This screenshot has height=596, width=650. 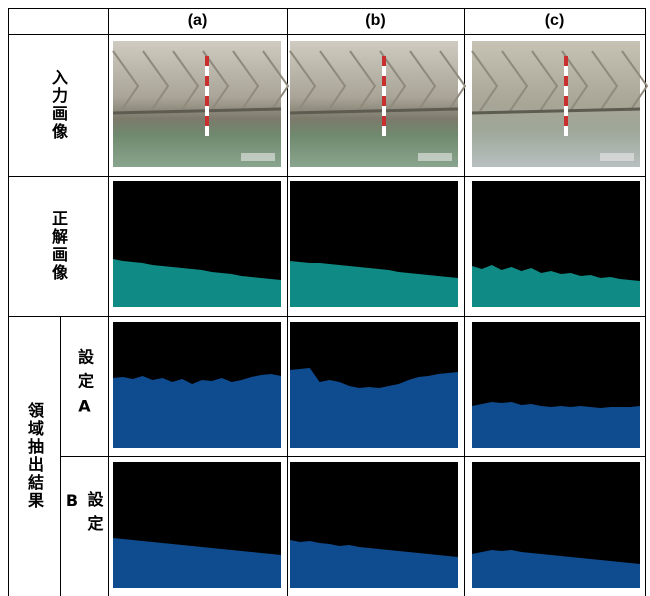 What do you see at coordinates (34, 456) in the screenshot?
I see `row-label: 領域抽出結果` at bounding box center [34, 456].